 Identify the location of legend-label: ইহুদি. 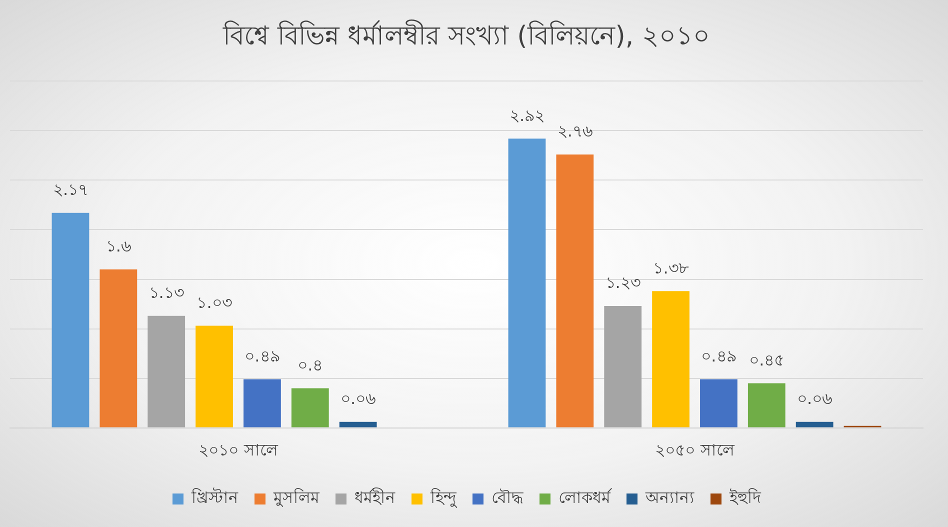
(745, 498).